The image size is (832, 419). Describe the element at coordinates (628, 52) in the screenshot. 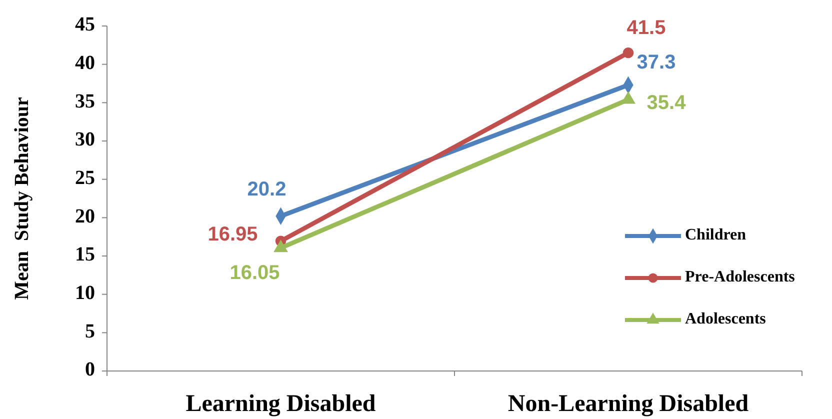

I see `point` at that location.